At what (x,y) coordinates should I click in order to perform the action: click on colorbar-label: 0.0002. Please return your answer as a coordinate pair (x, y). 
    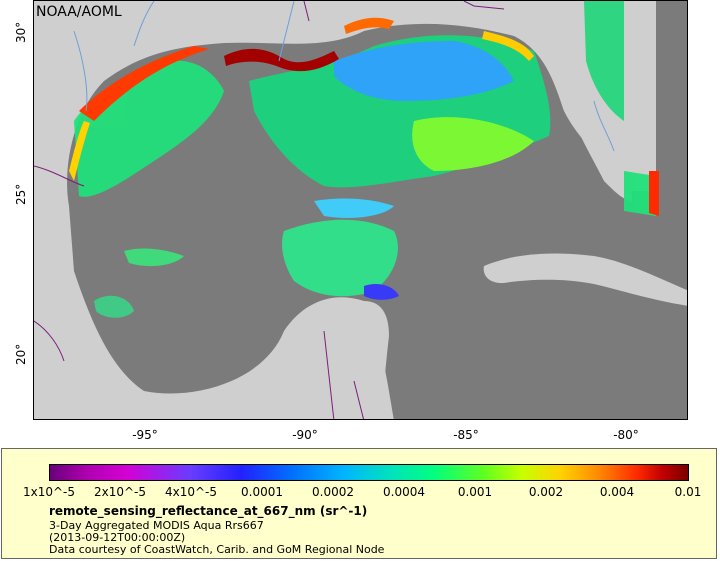
    Looking at the image, I should click on (333, 492).